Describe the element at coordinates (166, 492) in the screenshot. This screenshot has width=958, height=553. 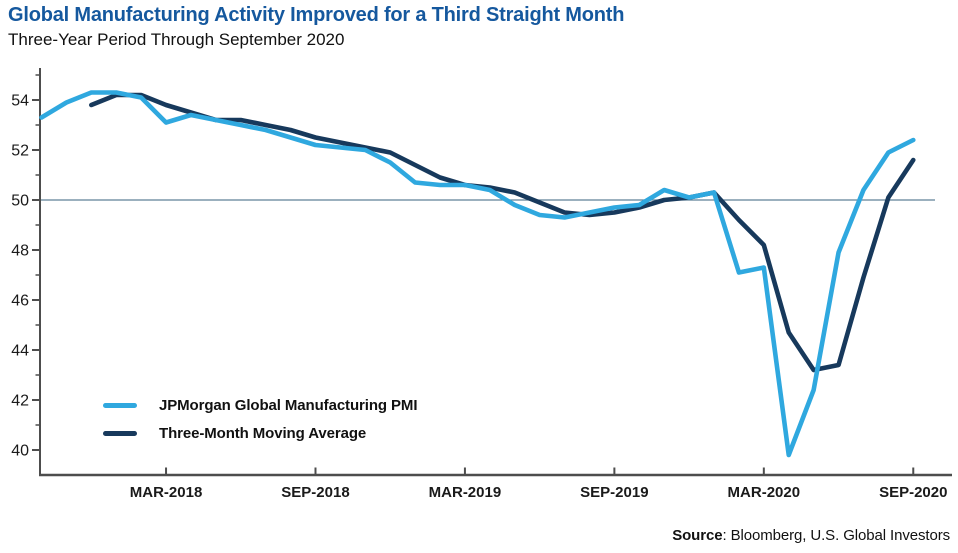
I see `x-tick-label: MAR-2018` at that location.